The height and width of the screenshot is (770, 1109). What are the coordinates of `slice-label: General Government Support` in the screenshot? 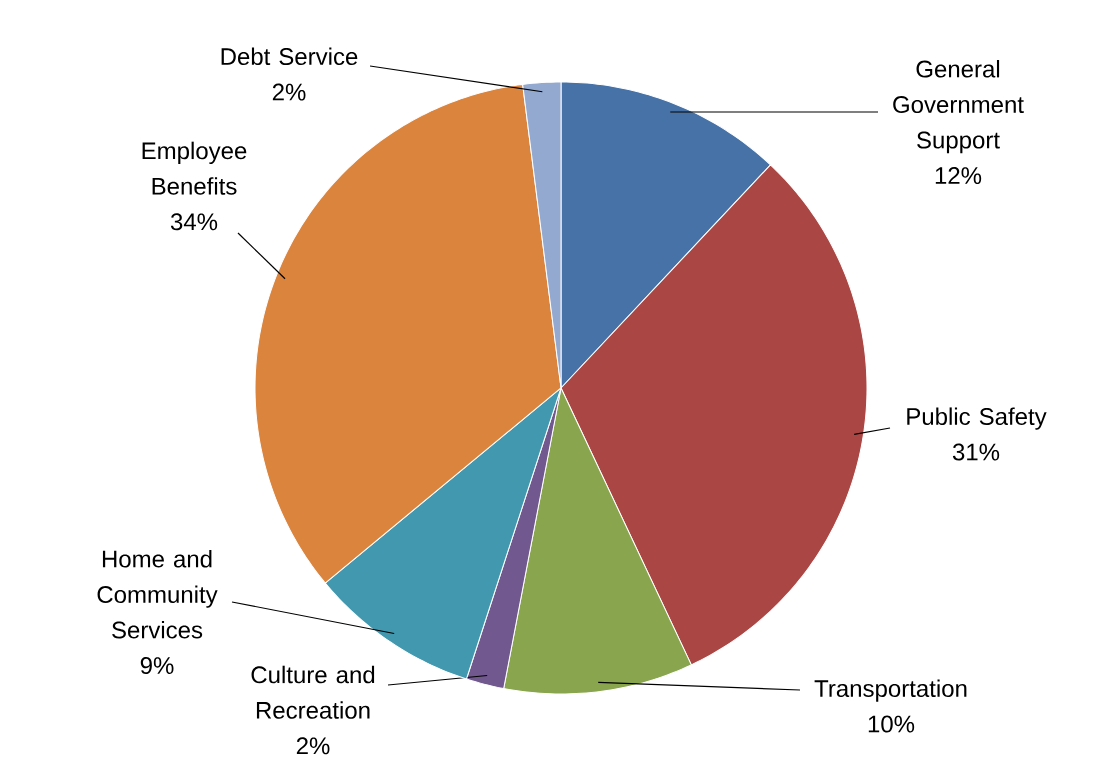 It's located at (958, 106).